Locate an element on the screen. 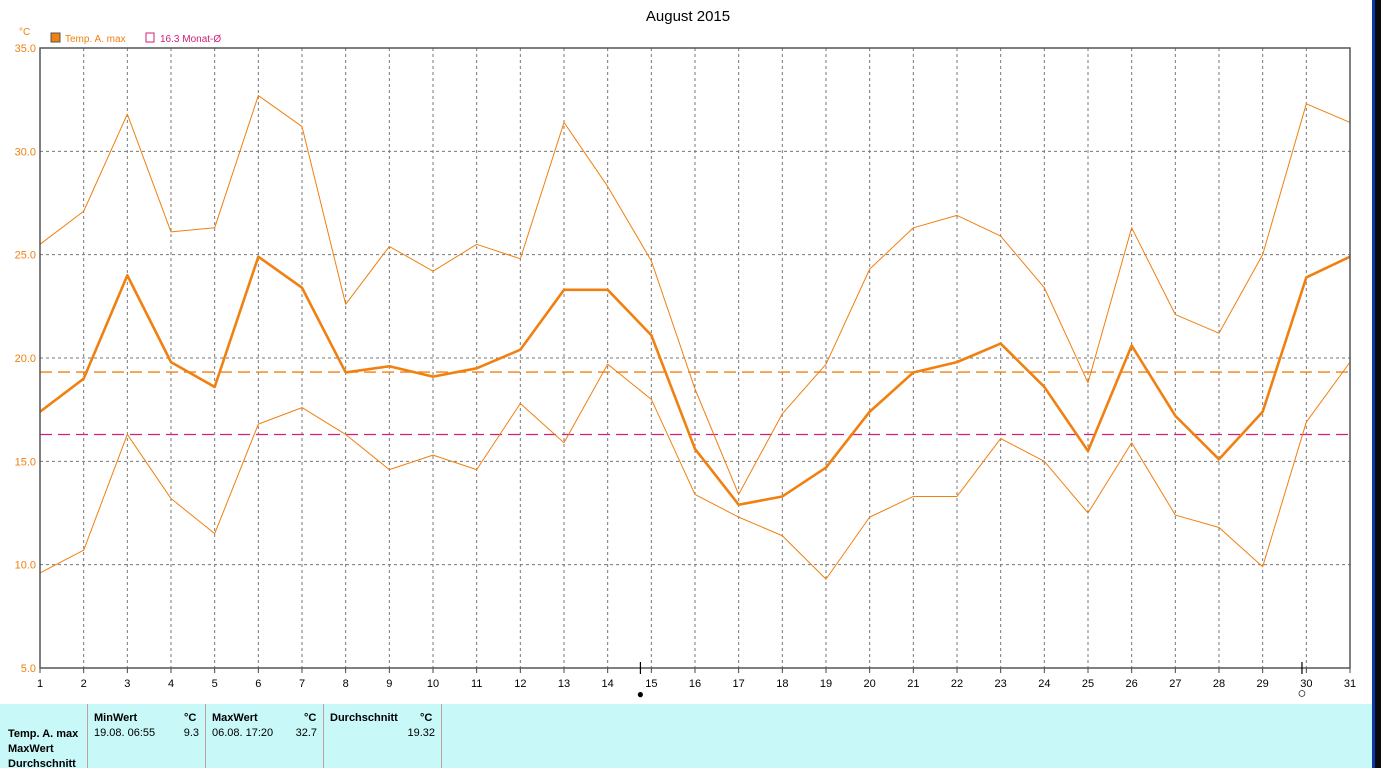 The height and width of the screenshot is (770, 1381). stats-avg-column: Durchschnitt °C 19.32 is located at coordinates (383, 736).